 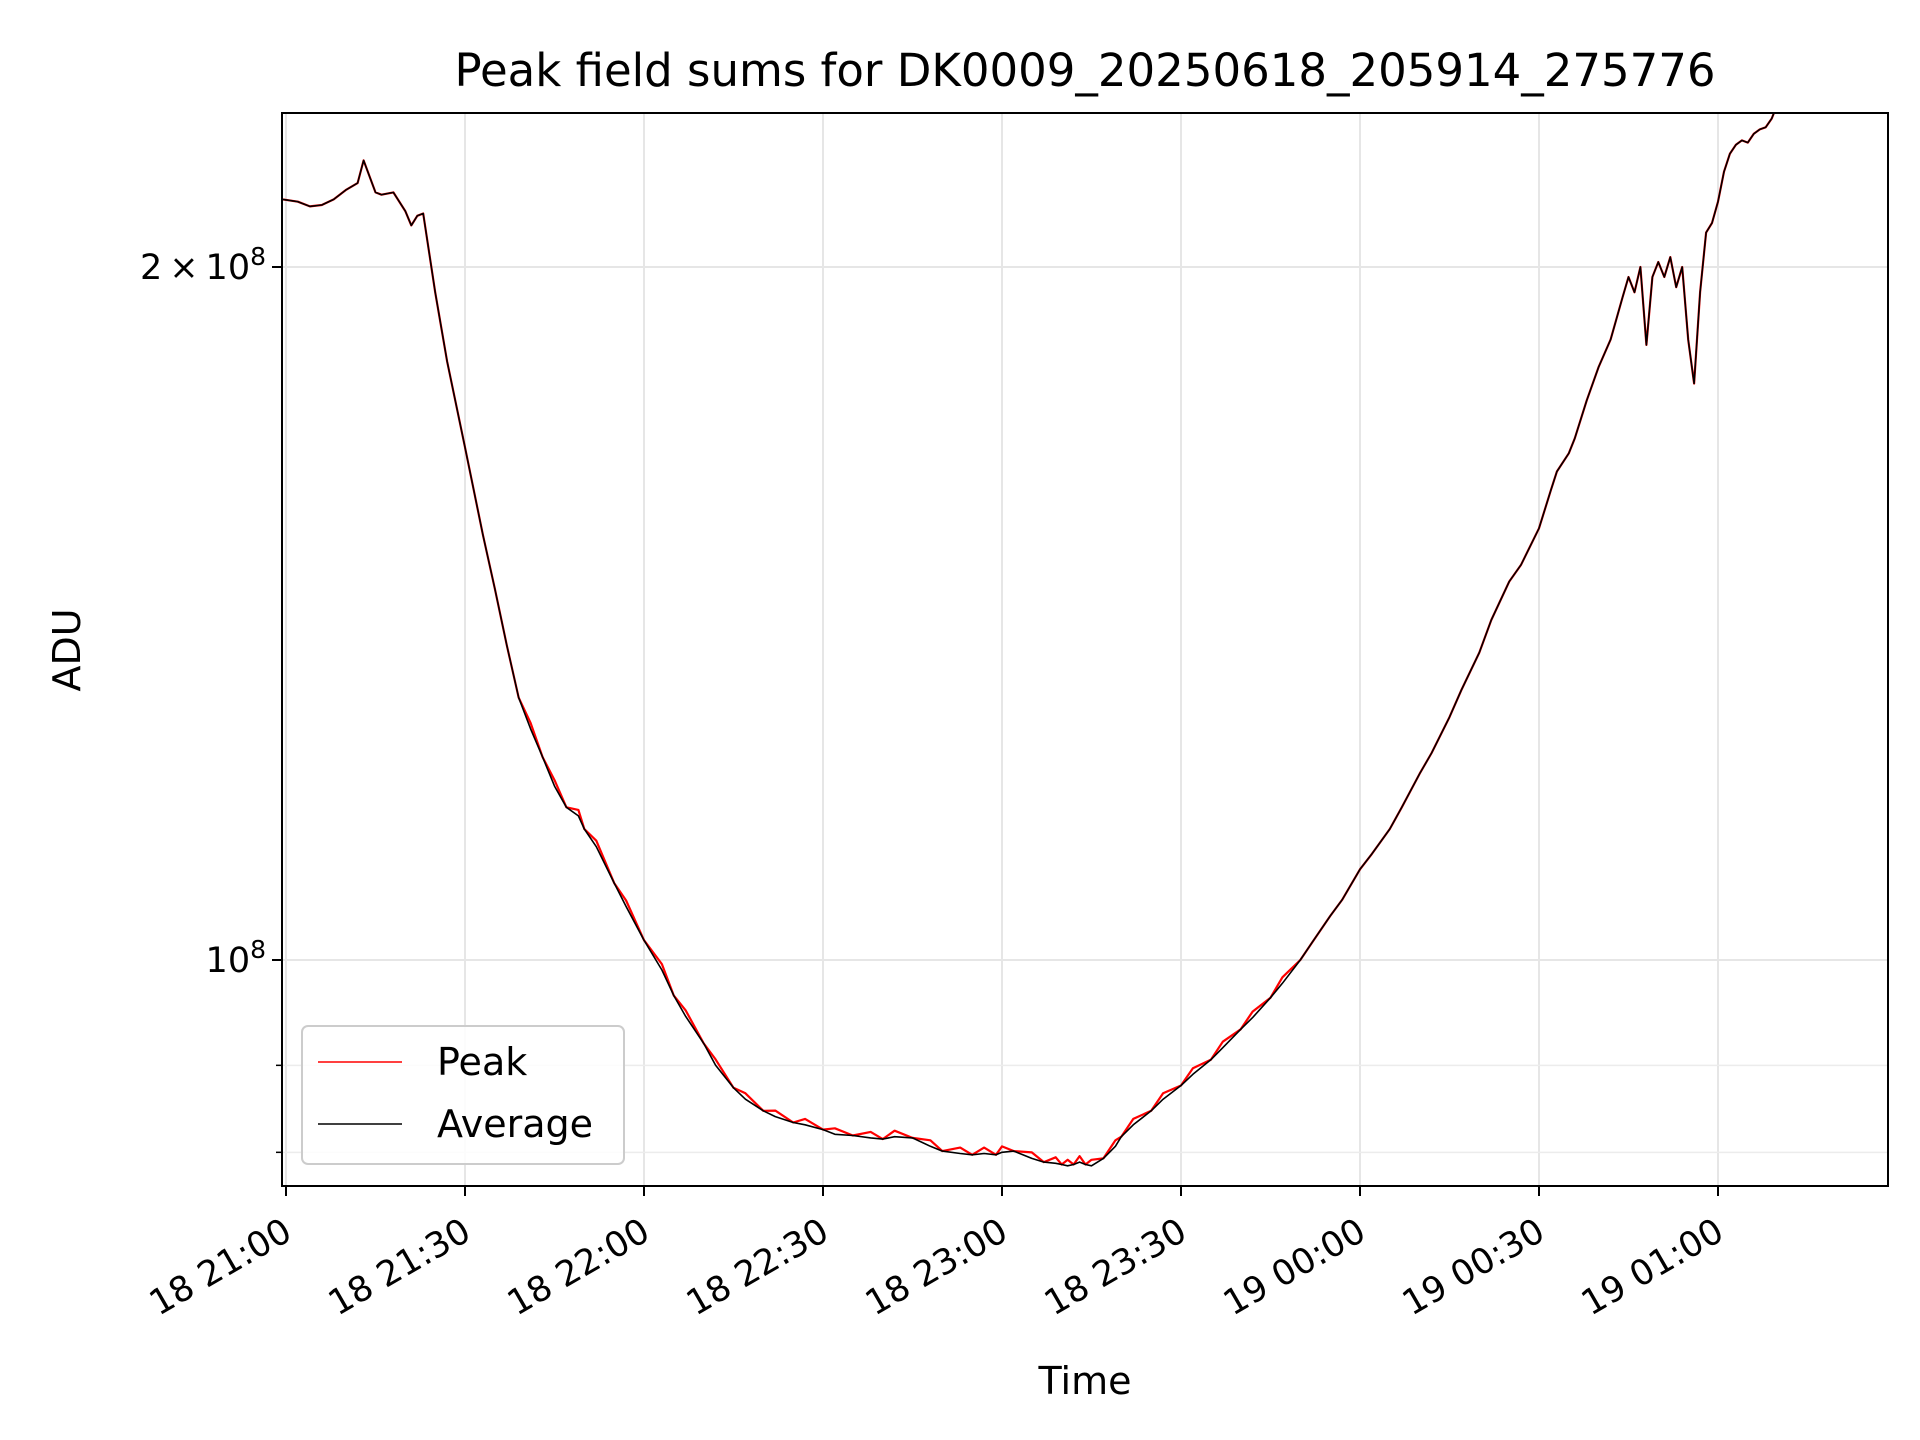 I want to click on x-axis-label: Time, so click(x=1085, y=1381).